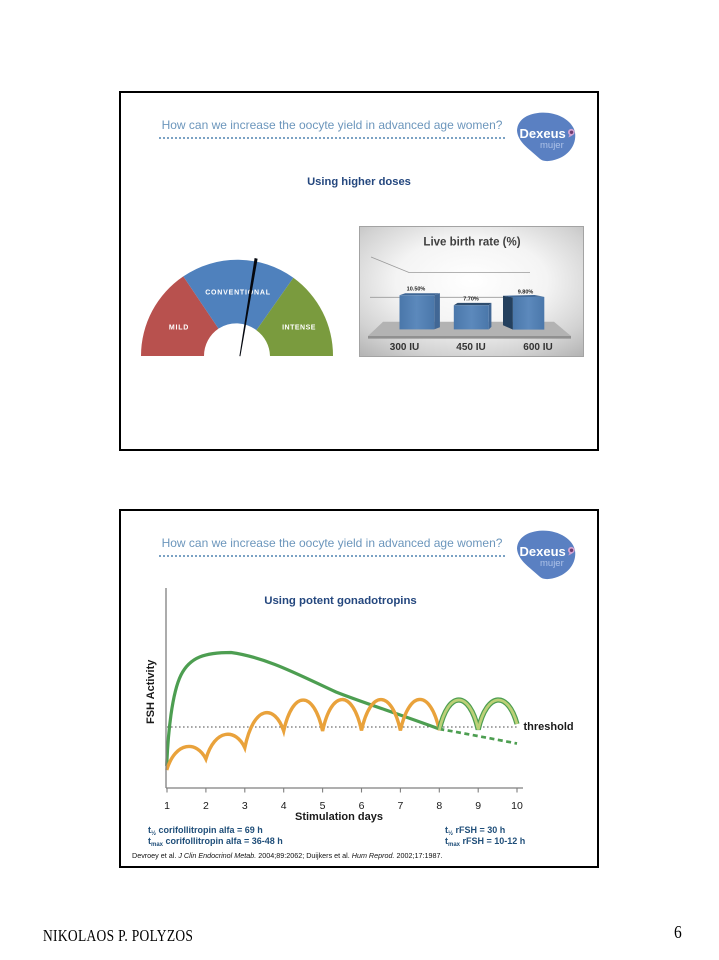 This screenshot has height=960, width=719. What do you see at coordinates (151, 691) in the screenshot?
I see `svg-text: FSH Activity` at bounding box center [151, 691].